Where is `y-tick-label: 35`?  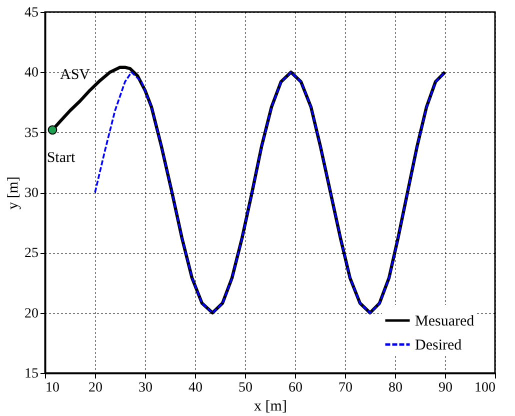
y-tick-label: 35 is located at coordinates (31, 133).